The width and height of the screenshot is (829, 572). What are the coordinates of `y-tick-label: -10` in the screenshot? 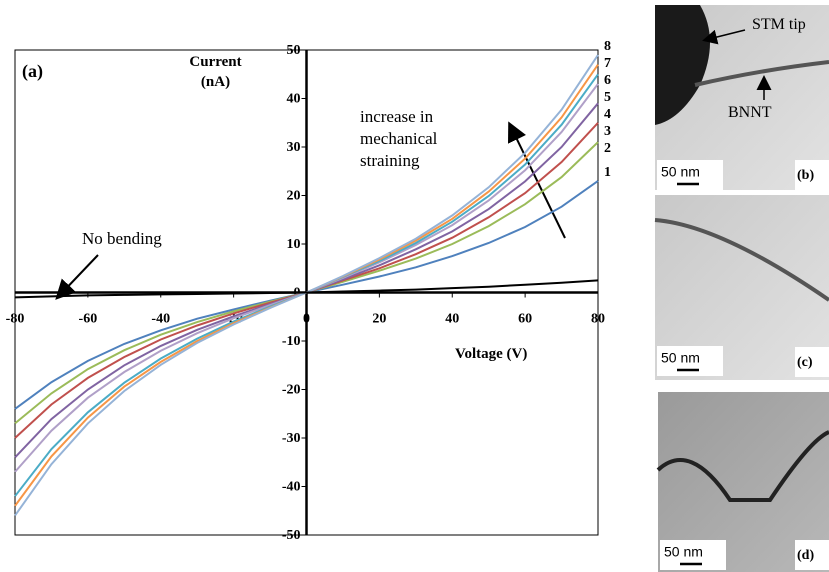 It's located at (291, 341).